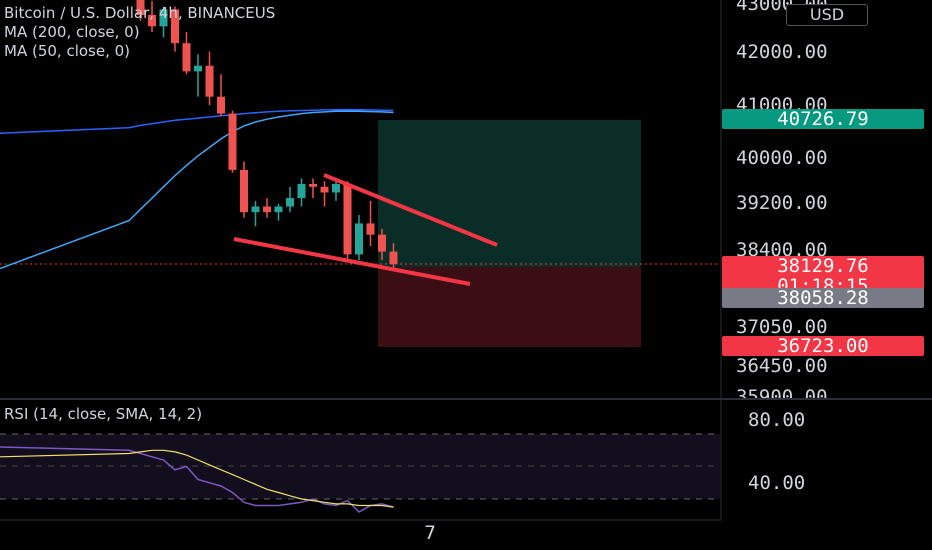 The height and width of the screenshot is (550, 932). Describe the element at coordinates (72, 32) in the screenshot. I see `ma200-legend: MA (200, close, 0)` at that location.